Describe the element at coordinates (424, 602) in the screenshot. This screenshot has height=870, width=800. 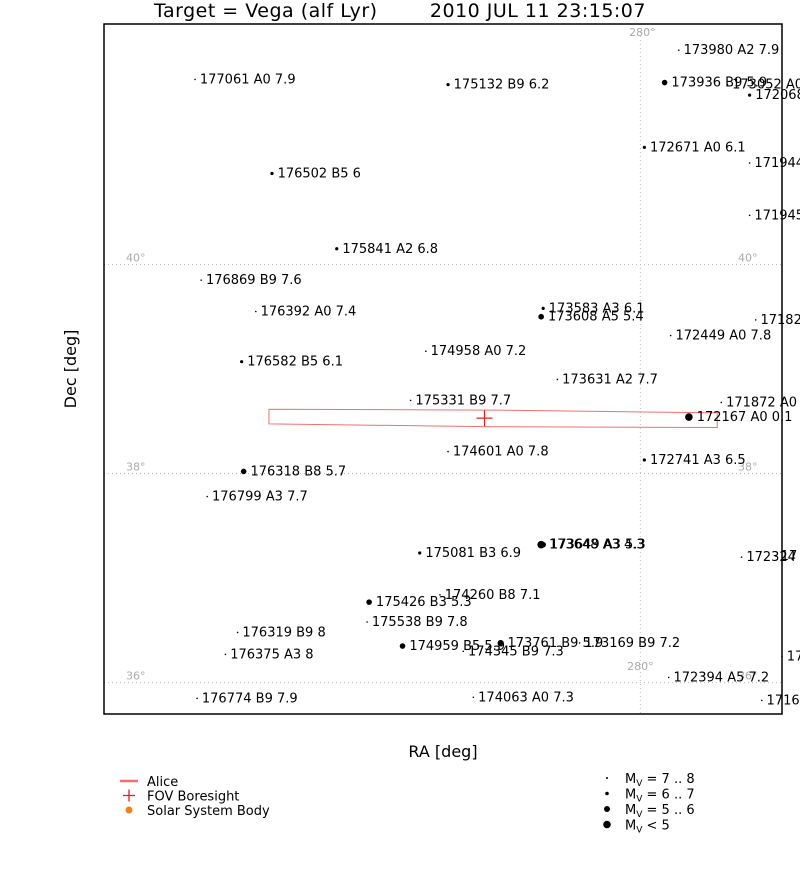
I see `star-label: 175426 B3 5.3` at that location.